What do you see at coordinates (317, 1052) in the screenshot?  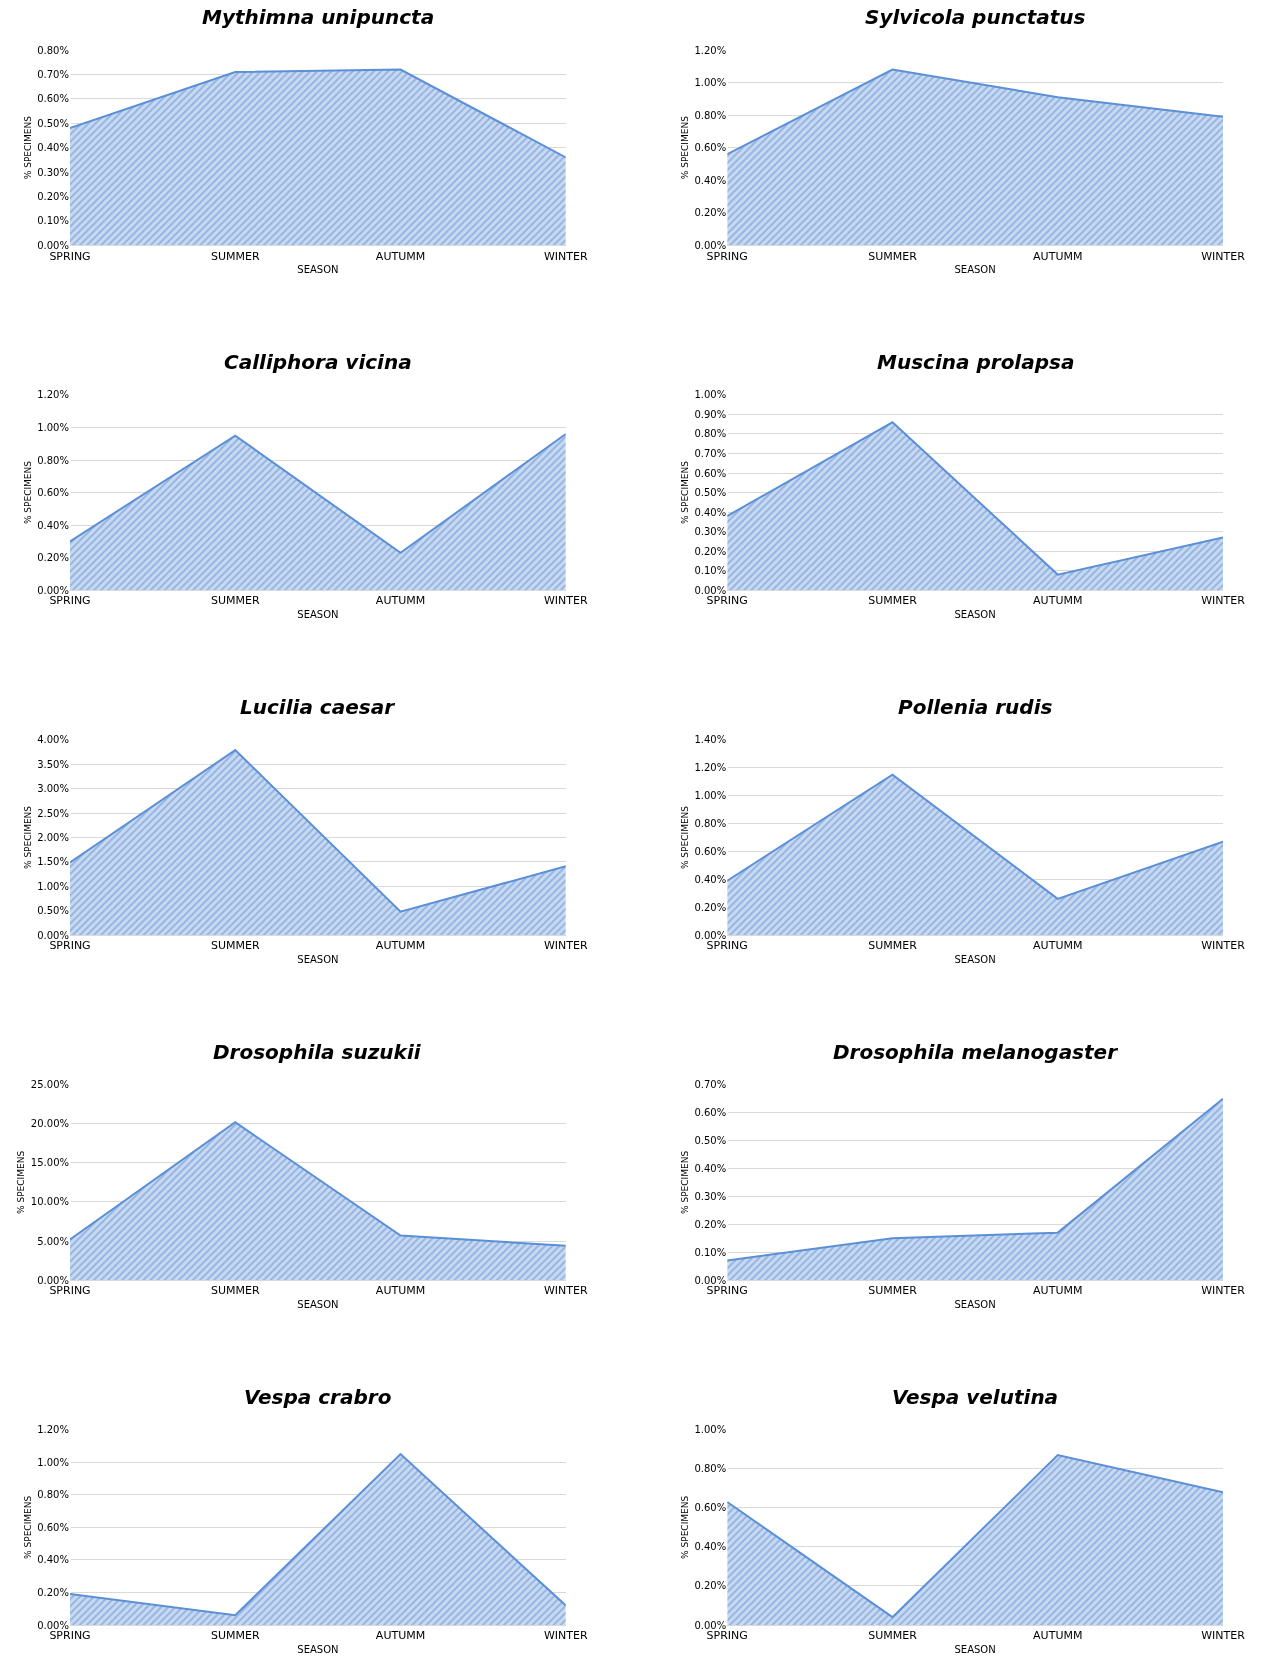 I see `chart-title: Drosophila suzukii` at bounding box center [317, 1052].